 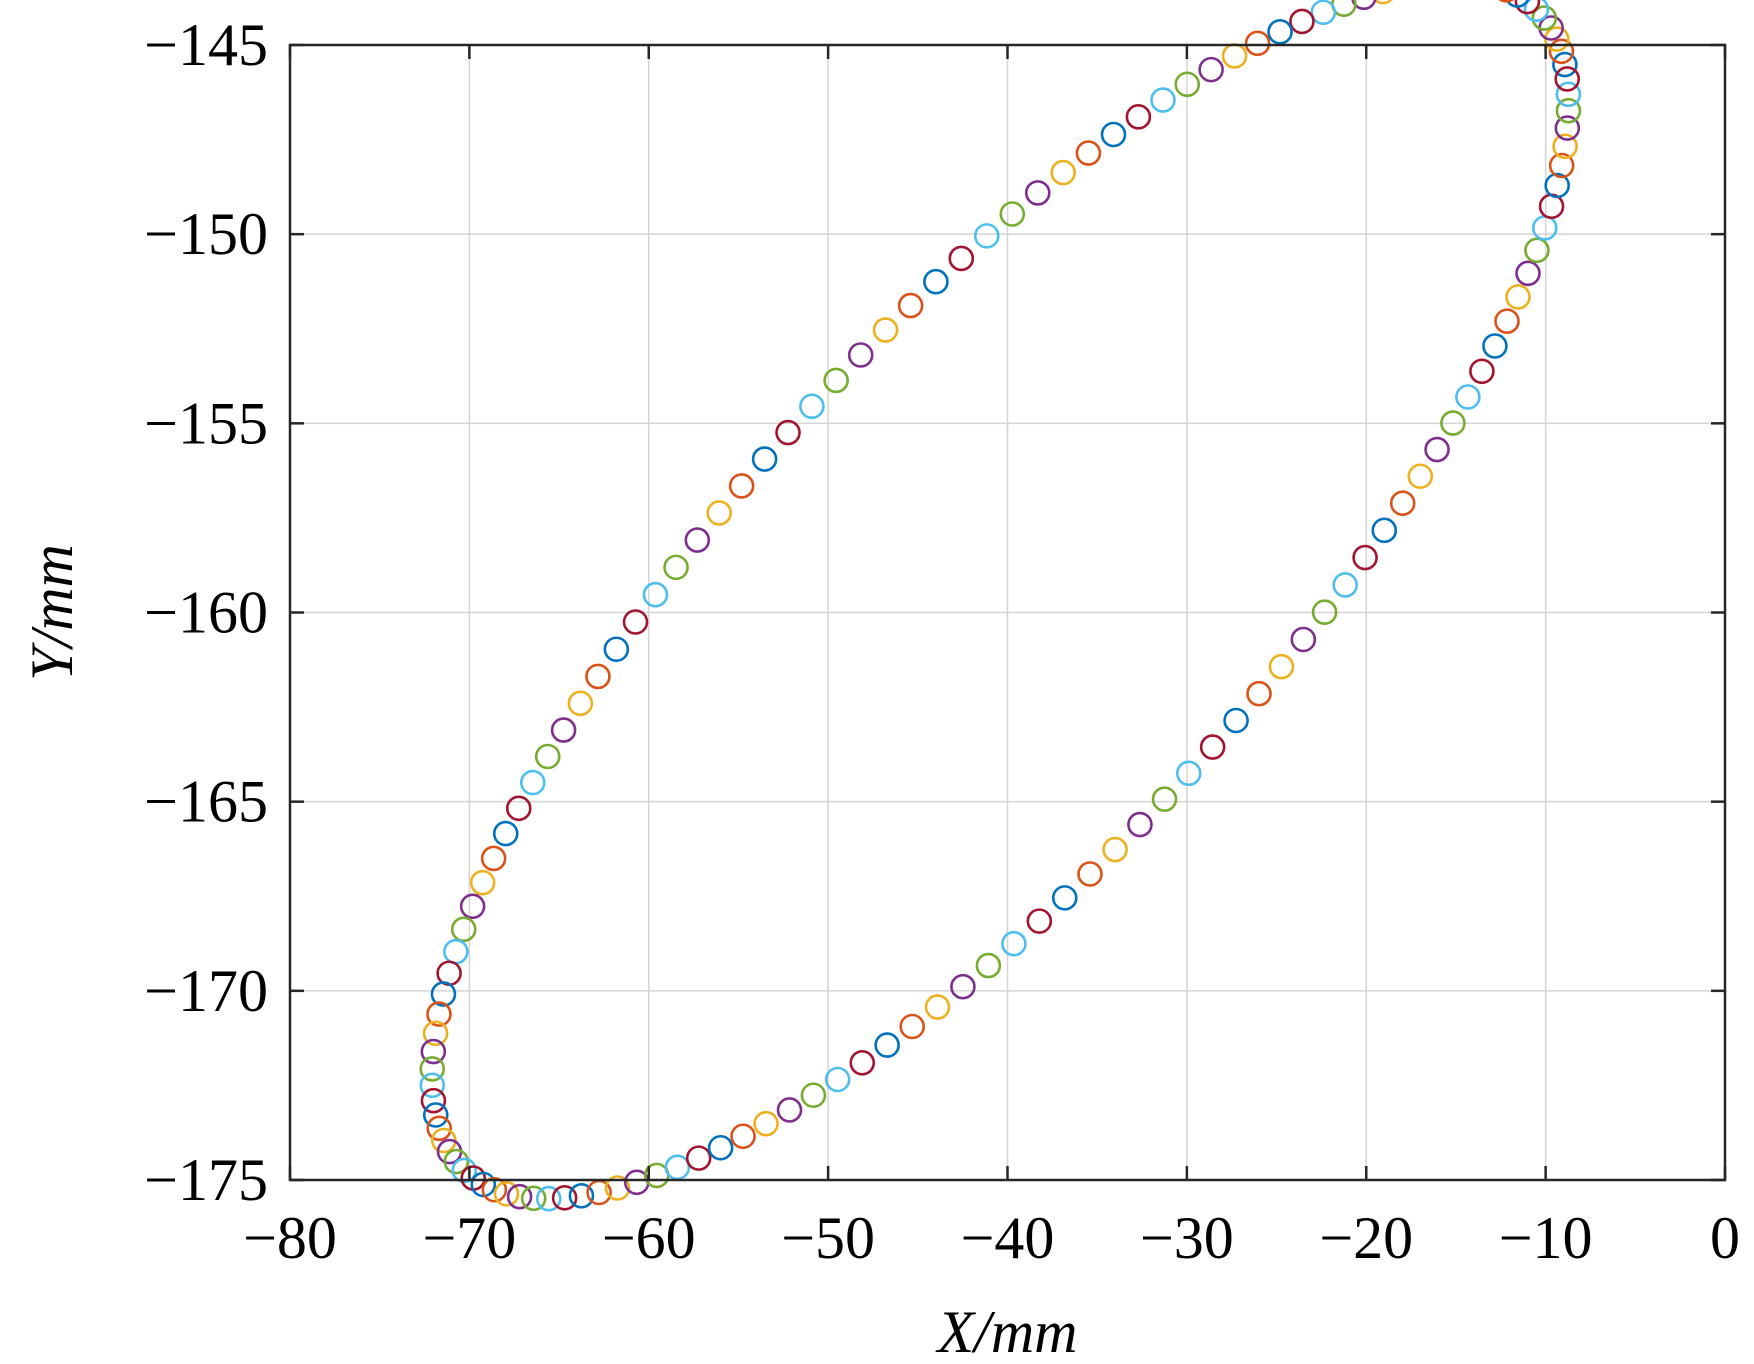 I want to click on y-tick-label: −160, so click(x=206, y=613).